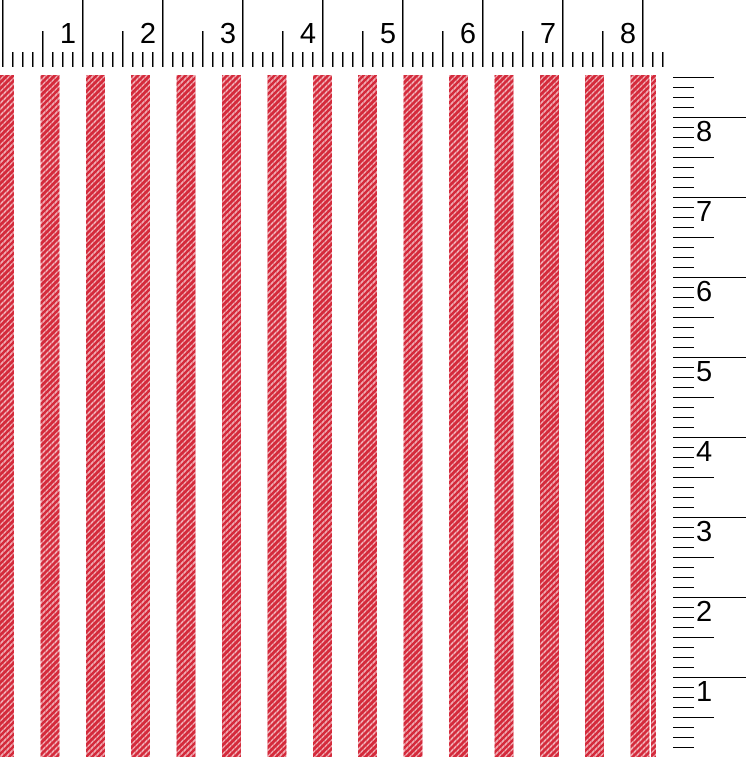 This screenshot has height=757, width=746. I want to click on right-ruler-number: 8, so click(704, 132).